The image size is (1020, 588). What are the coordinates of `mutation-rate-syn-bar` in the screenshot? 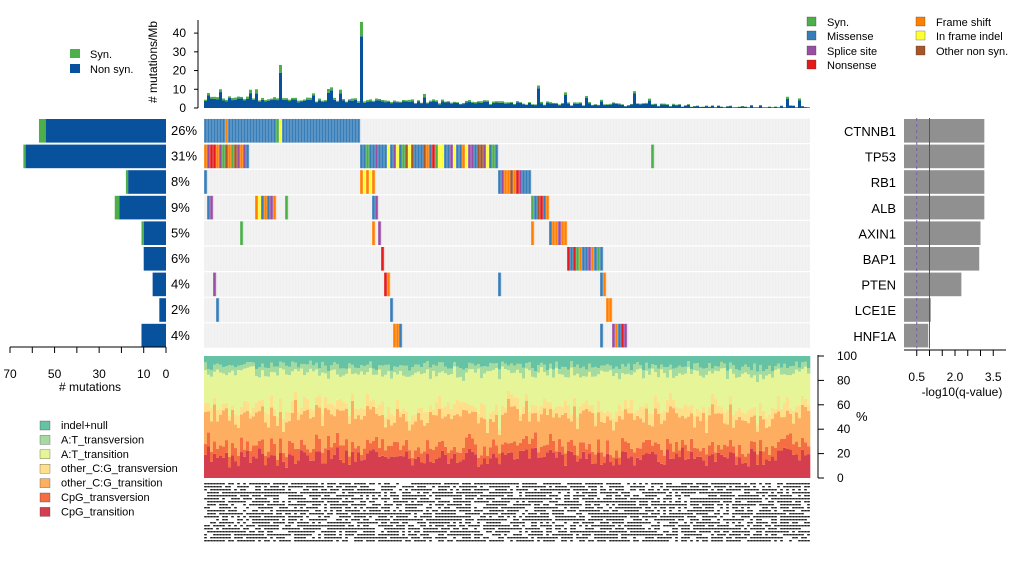 It's located at (646, 103).